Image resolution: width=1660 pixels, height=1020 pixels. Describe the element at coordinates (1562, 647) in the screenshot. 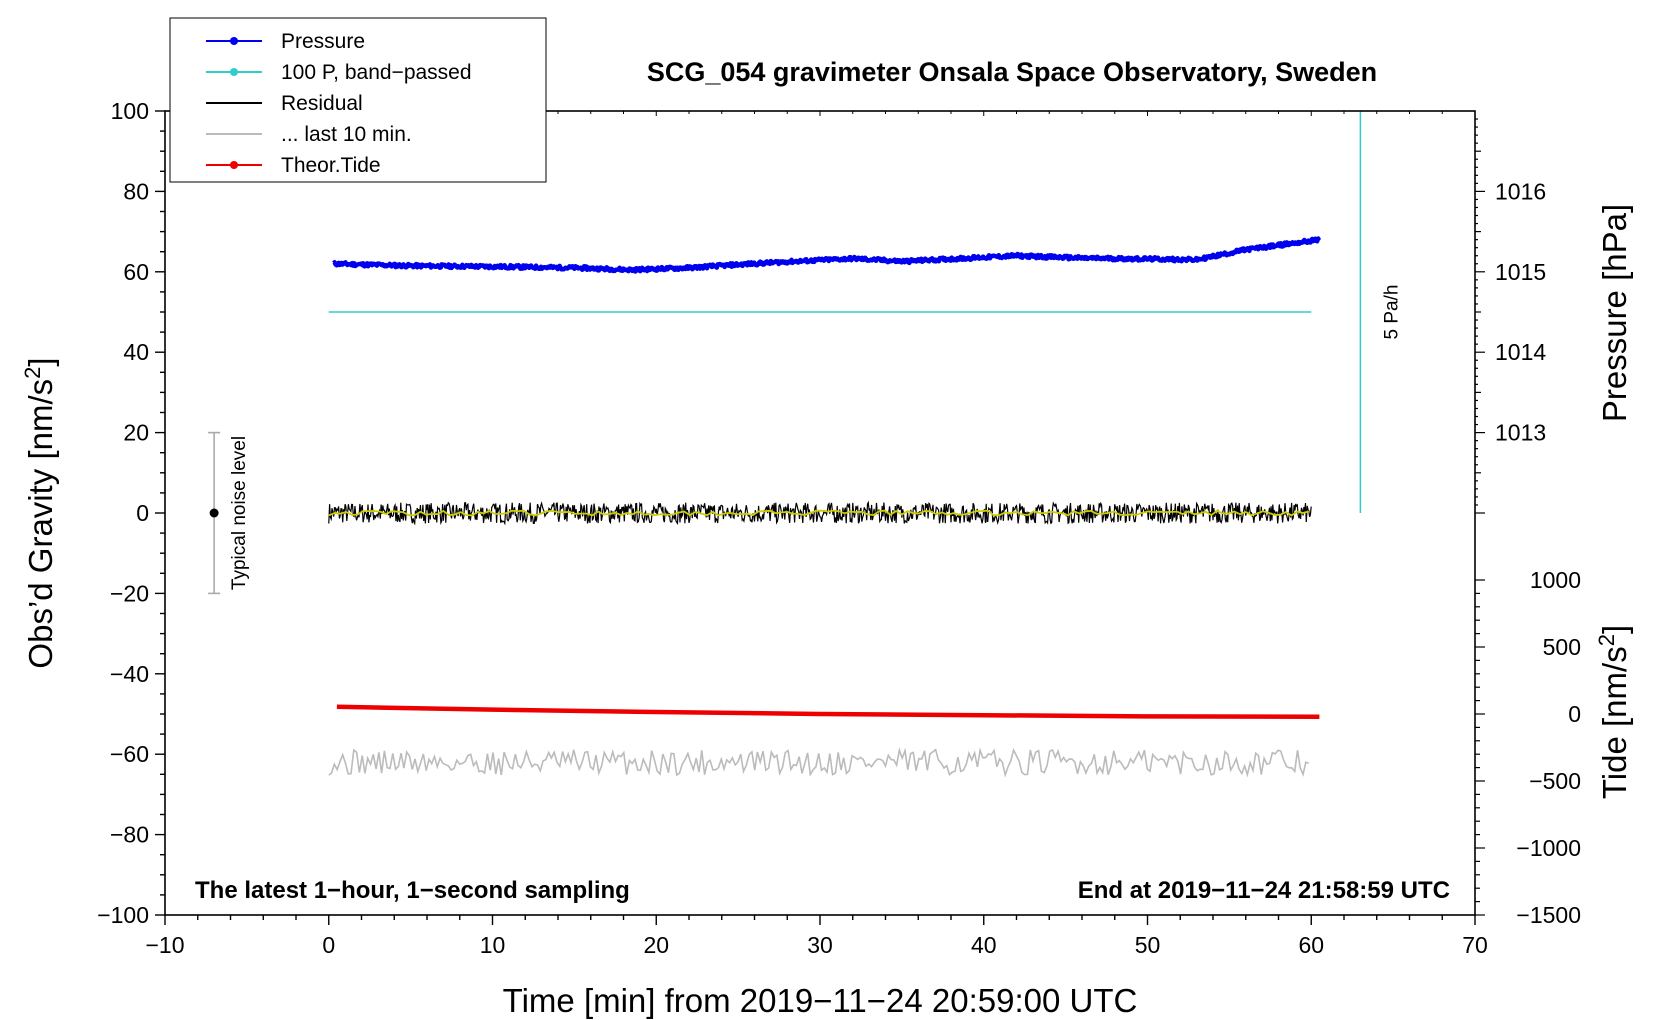

I see `tide-tick-label: 500` at that location.